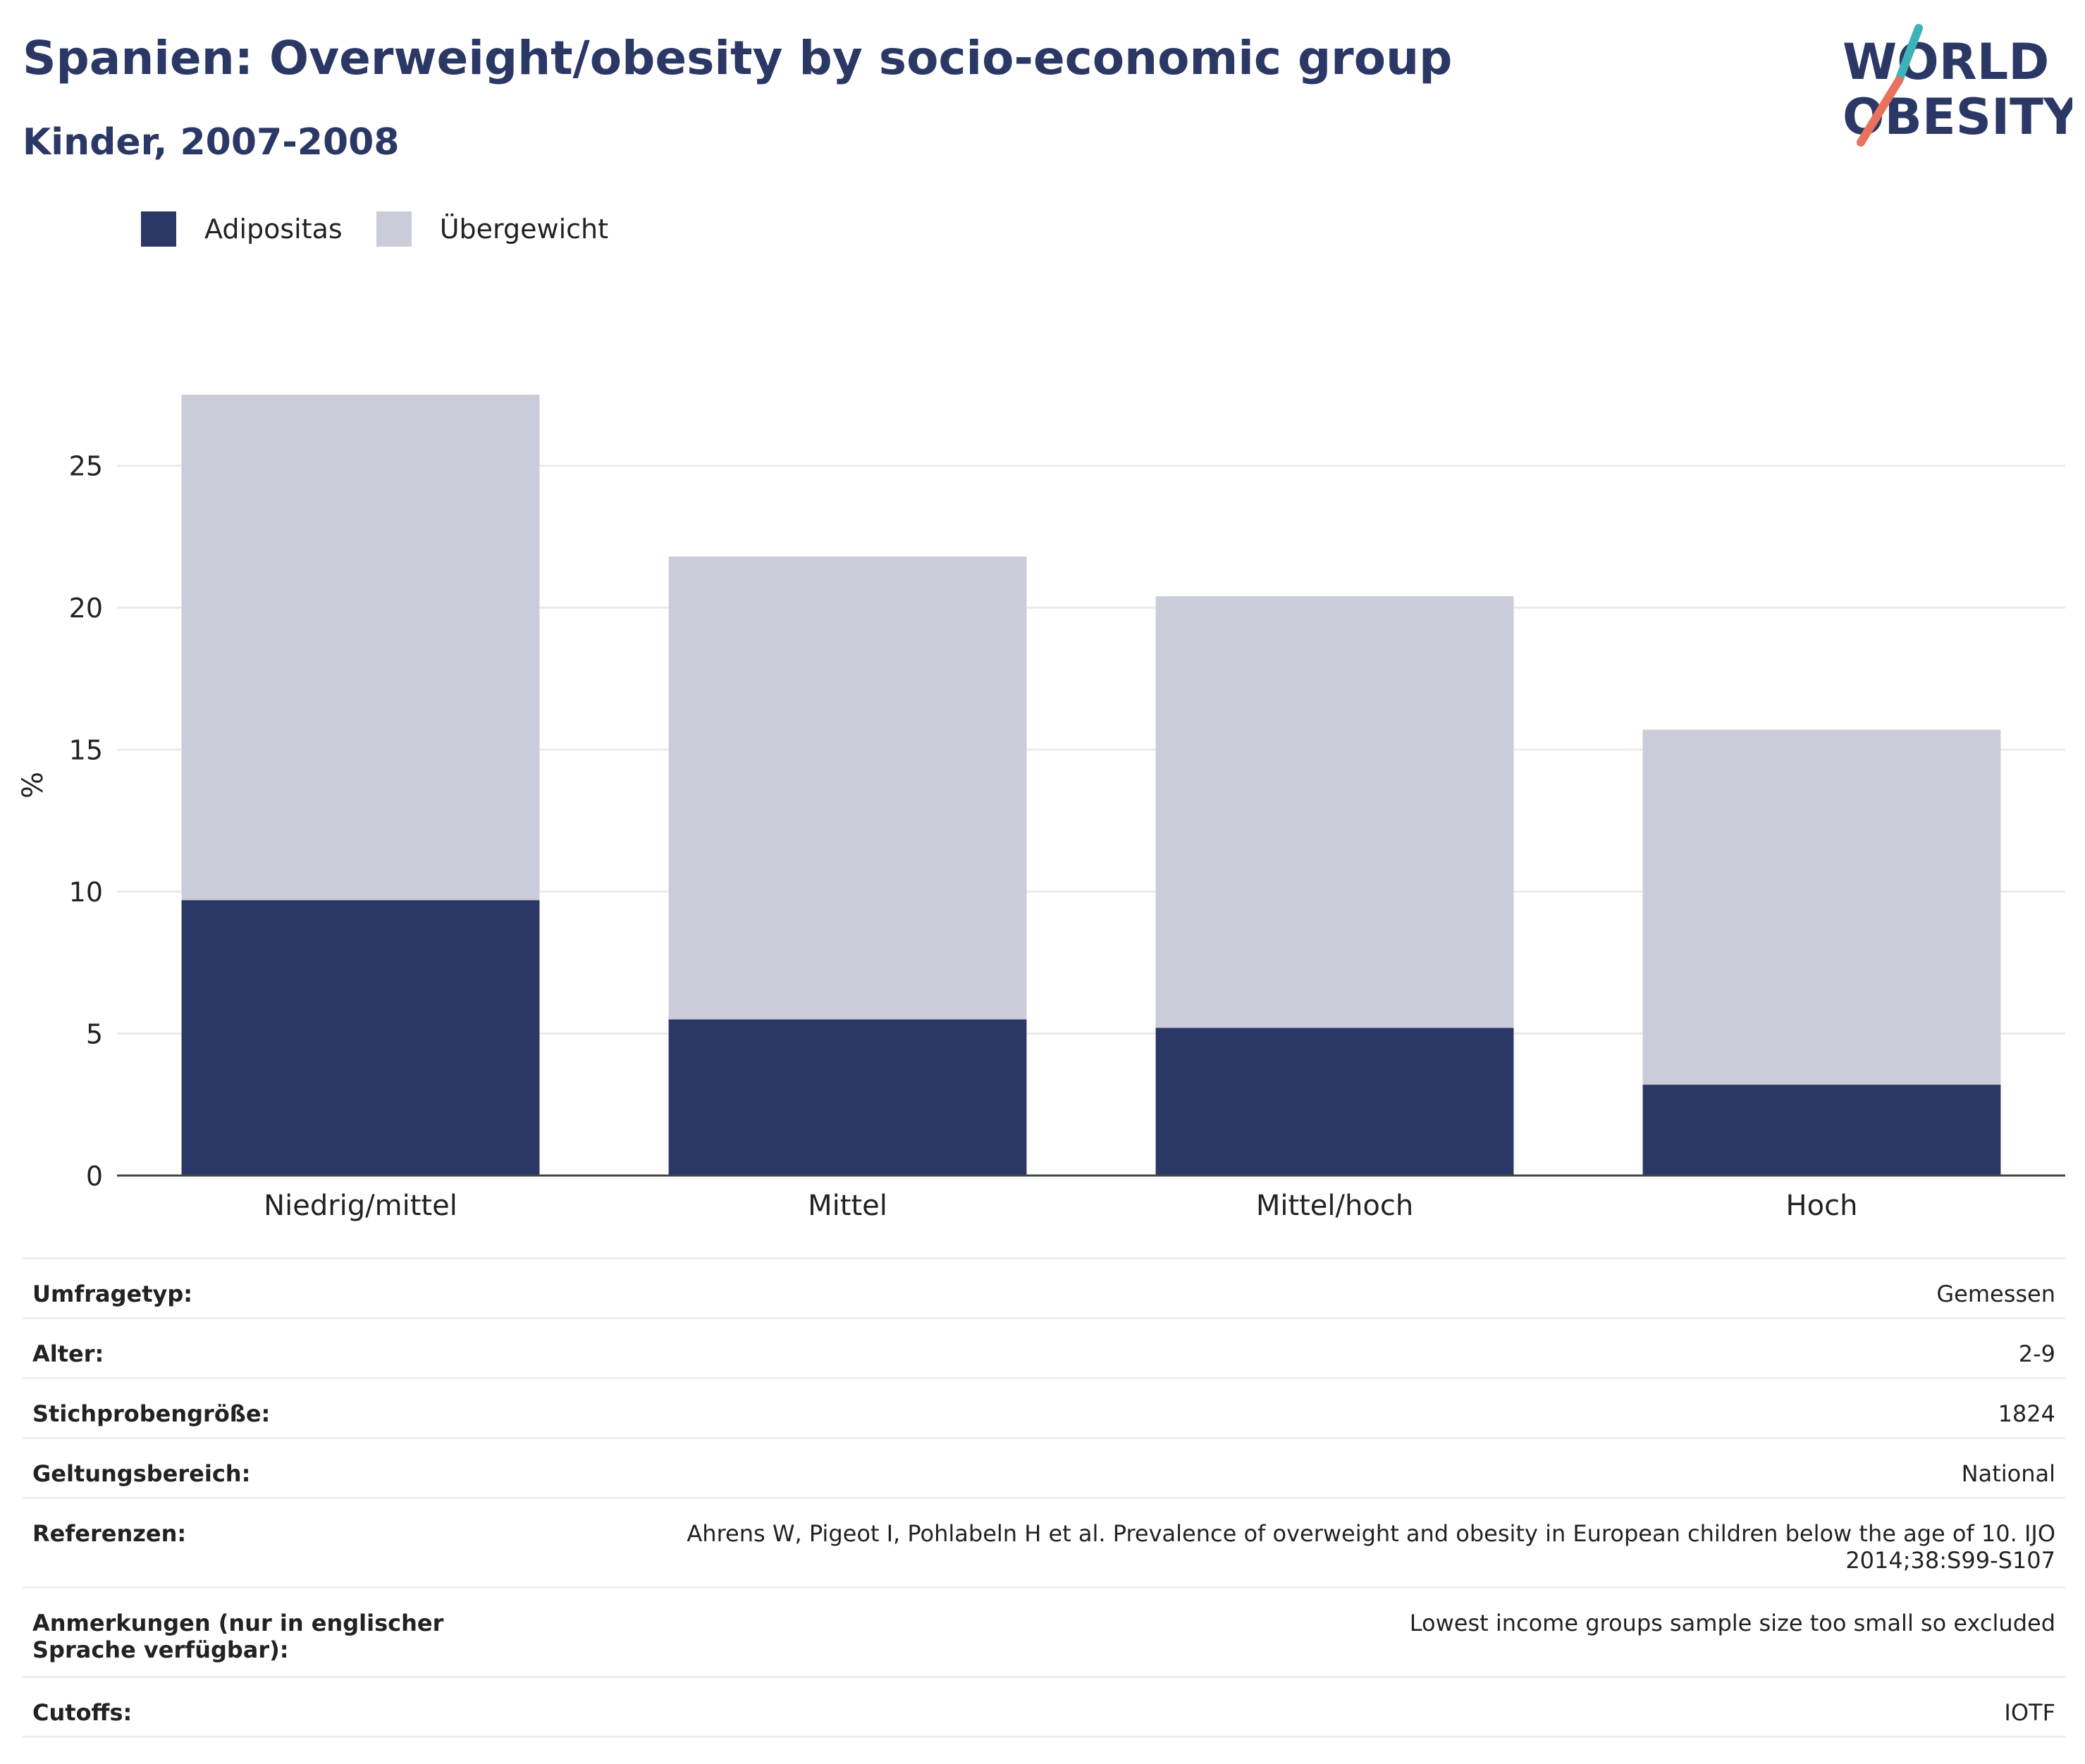  I want to click on meta-value: IOTF, so click(1300, 1707).